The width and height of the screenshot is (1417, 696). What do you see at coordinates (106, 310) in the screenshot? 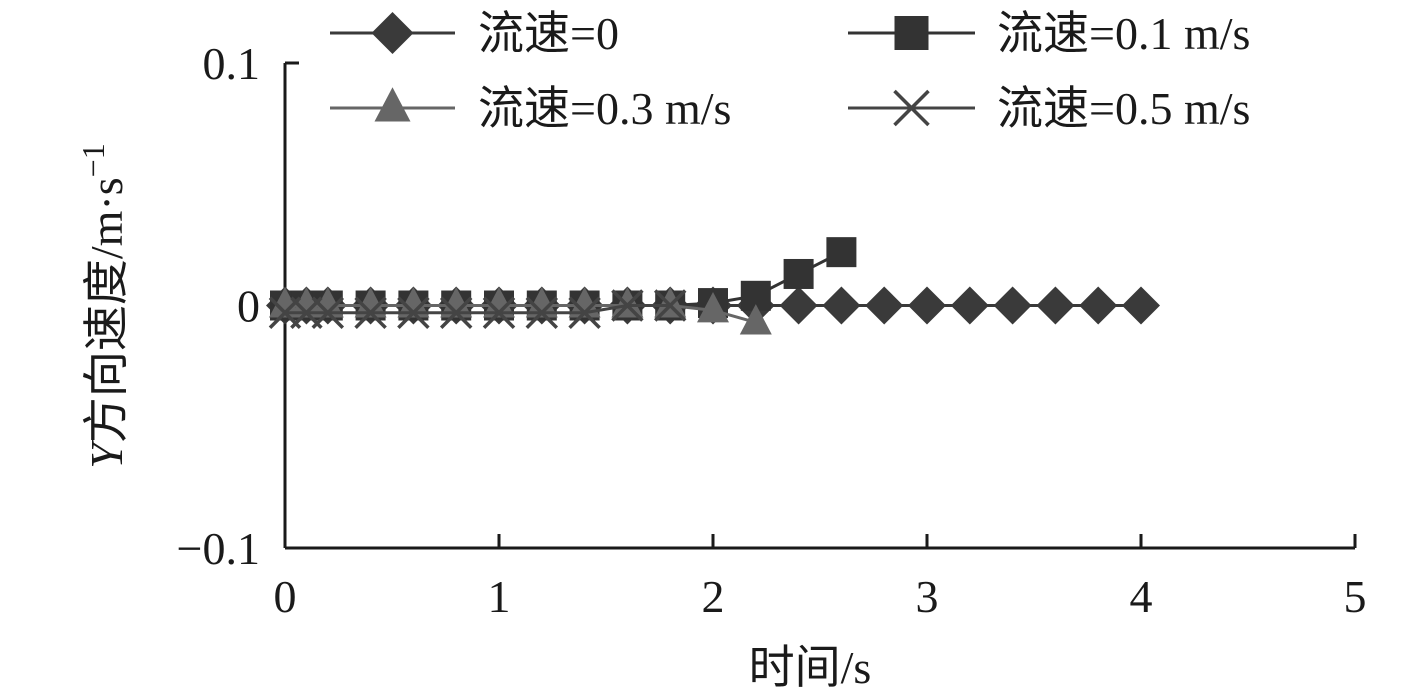
I see `y-axis-label-main: 方向速度/m·s` at bounding box center [106, 310].